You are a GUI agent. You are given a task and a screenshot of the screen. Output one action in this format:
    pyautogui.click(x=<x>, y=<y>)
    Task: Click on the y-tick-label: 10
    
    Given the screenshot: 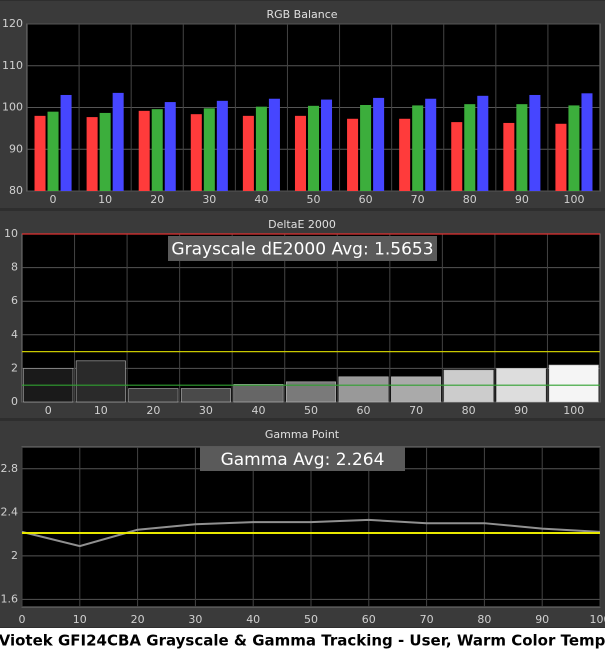 What is the action you would take?
    pyautogui.click(x=11, y=233)
    